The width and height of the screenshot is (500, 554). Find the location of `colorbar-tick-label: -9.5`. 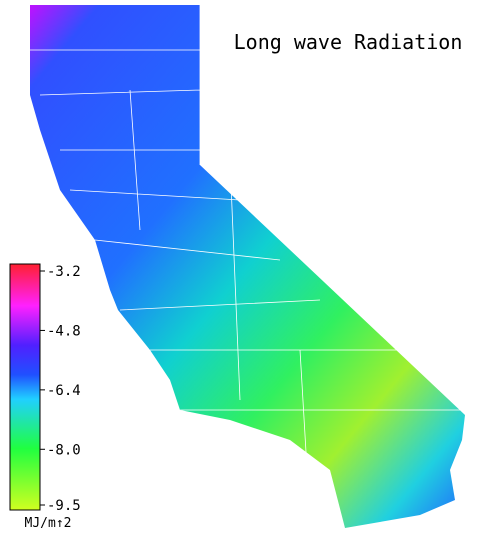

colorbar-tick-label: -9.5 is located at coordinates (64, 506).